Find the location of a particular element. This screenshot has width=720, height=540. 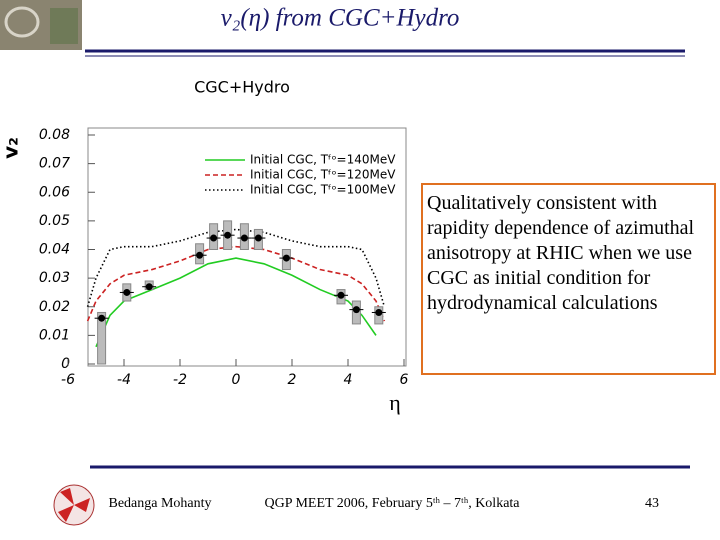

x-tick-label: -6 is located at coordinates (68, 380).